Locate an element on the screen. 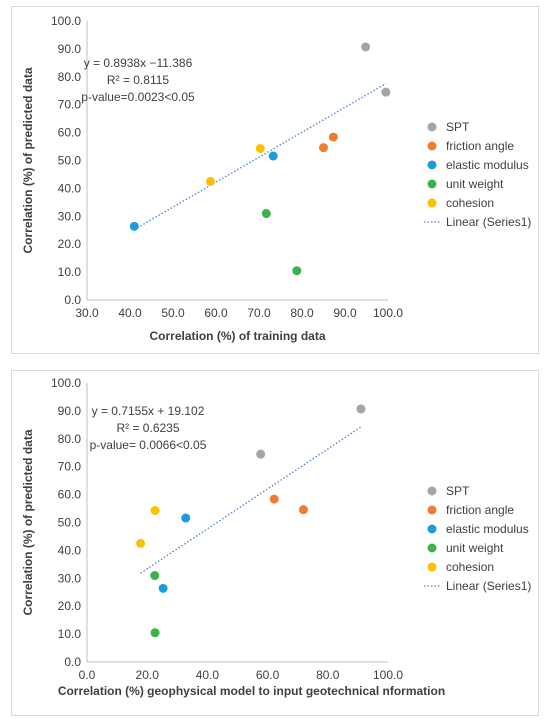 This screenshot has height=724, width=550. x-tick-label: 20.0 is located at coordinates (148, 675).